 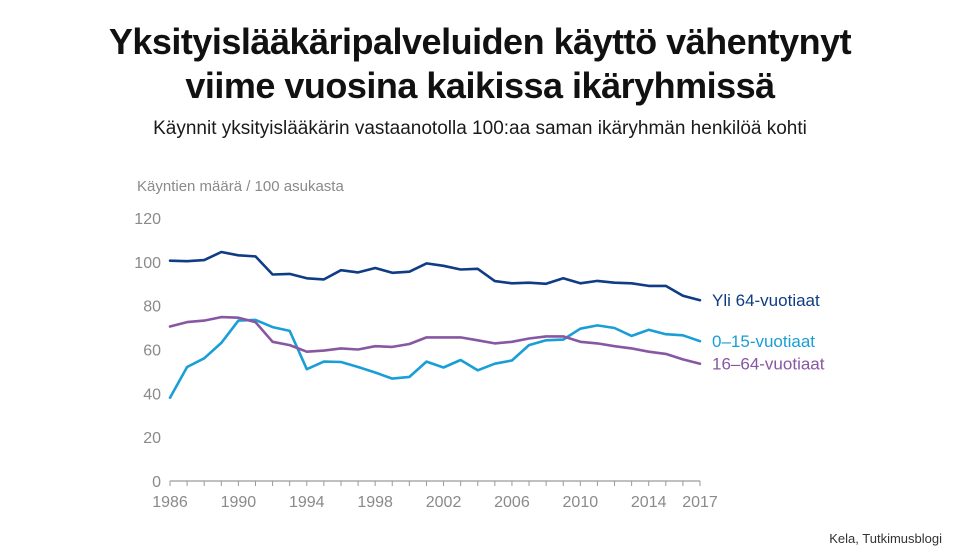 What do you see at coordinates (763, 341) in the screenshot?
I see `series-label-1: 0–15-vuotiaat` at bounding box center [763, 341].